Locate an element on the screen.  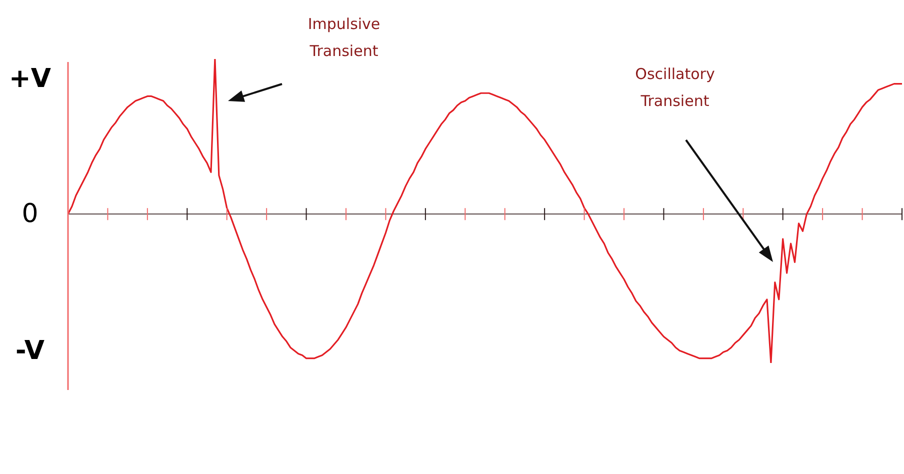
text: +V is located at coordinates (30, 79).